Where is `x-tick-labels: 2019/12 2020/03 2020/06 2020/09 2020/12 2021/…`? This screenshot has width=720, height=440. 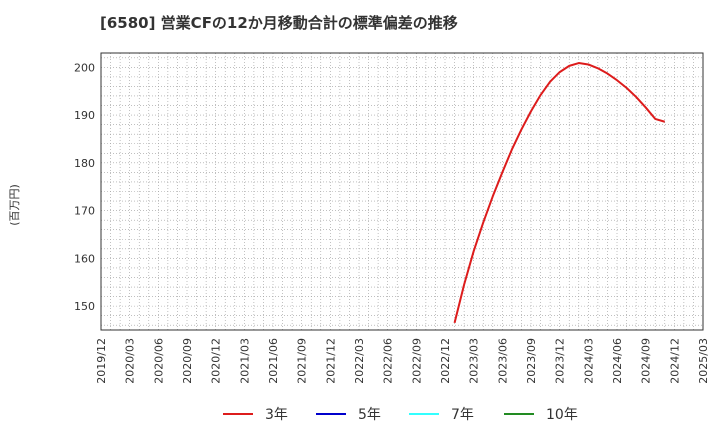
x-tick-labels: 2019/12 2020/03 2020/06 2020/09 2020/12 2021/… is located at coordinates (402, 361).